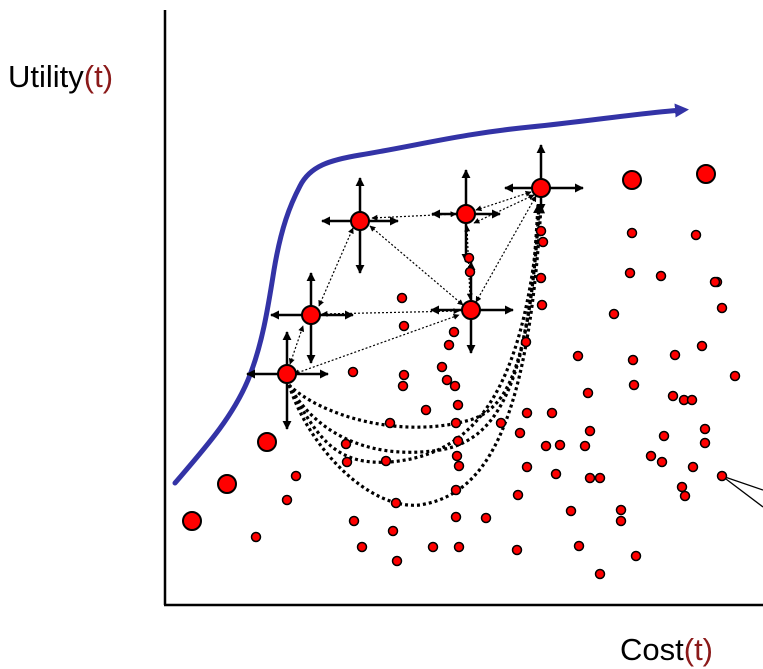 The height and width of the screenshot is (669, 763). Describe the element at coordinates (698, 649) in the screenshot. I see `x-axis-title-variable: (t)` at that location.